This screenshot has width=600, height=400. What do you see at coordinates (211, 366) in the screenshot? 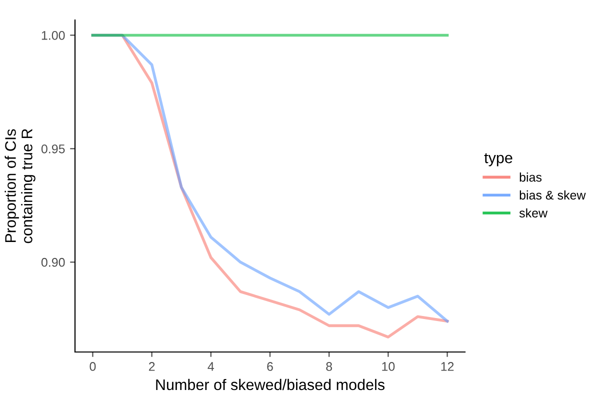
I see `x-tick-label: 4` at bounding box center [211, 366].